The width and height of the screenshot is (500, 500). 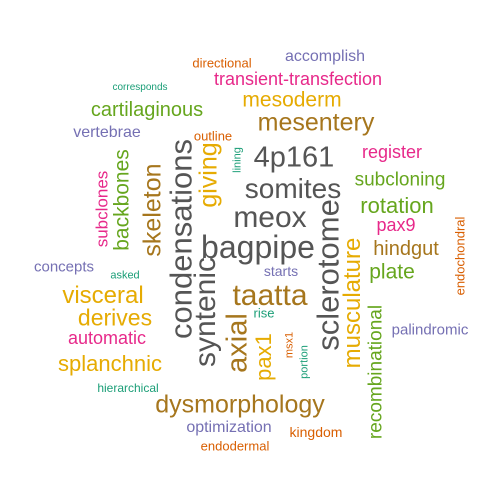 I want to click on word-hierarchical: hierarchical, so click(x=128, y=388).